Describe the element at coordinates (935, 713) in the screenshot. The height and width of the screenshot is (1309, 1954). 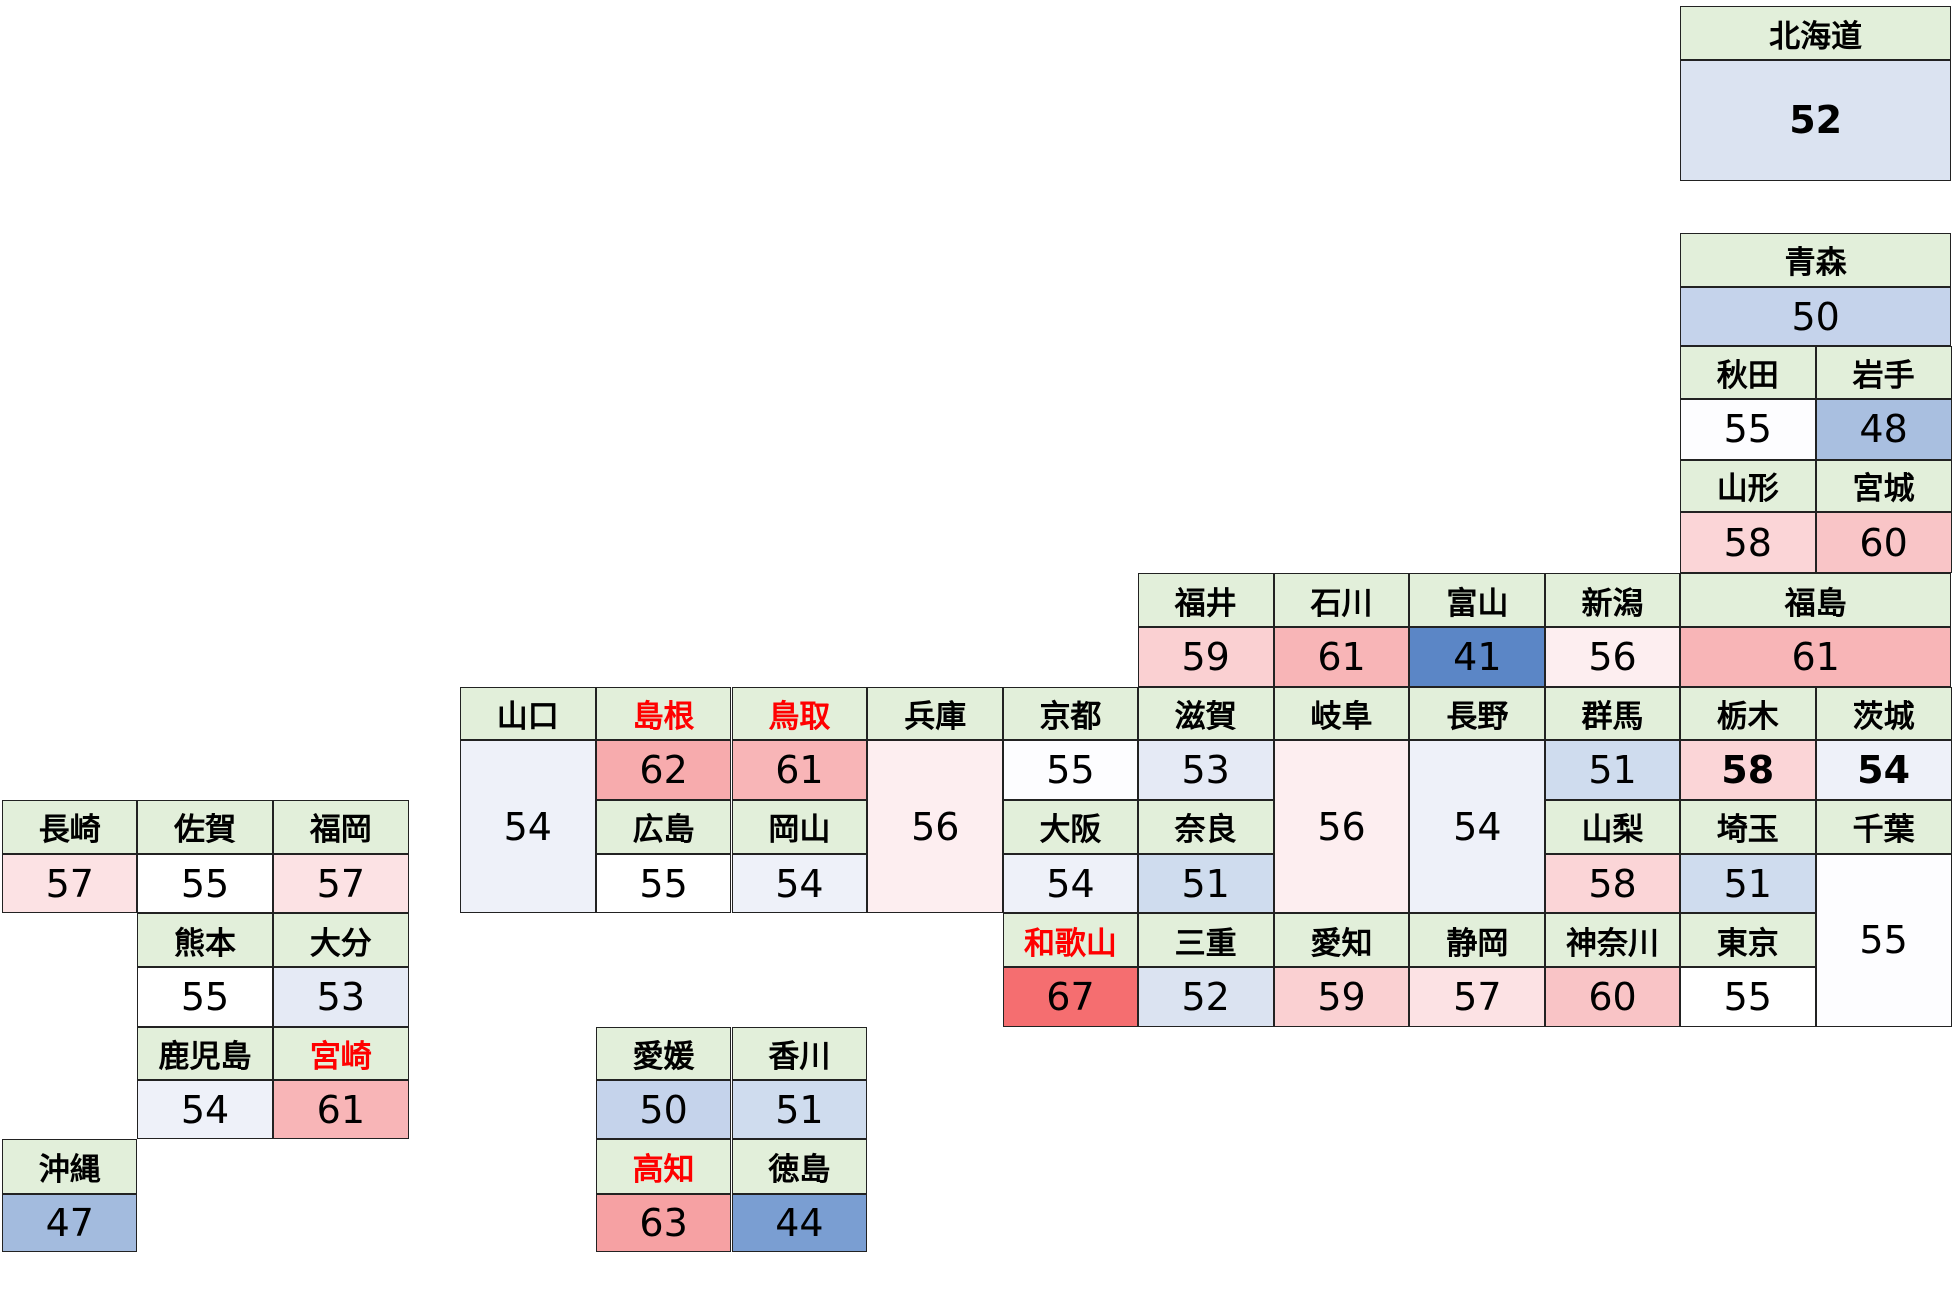
I see `prefecture-name: 兵庫` at that location.